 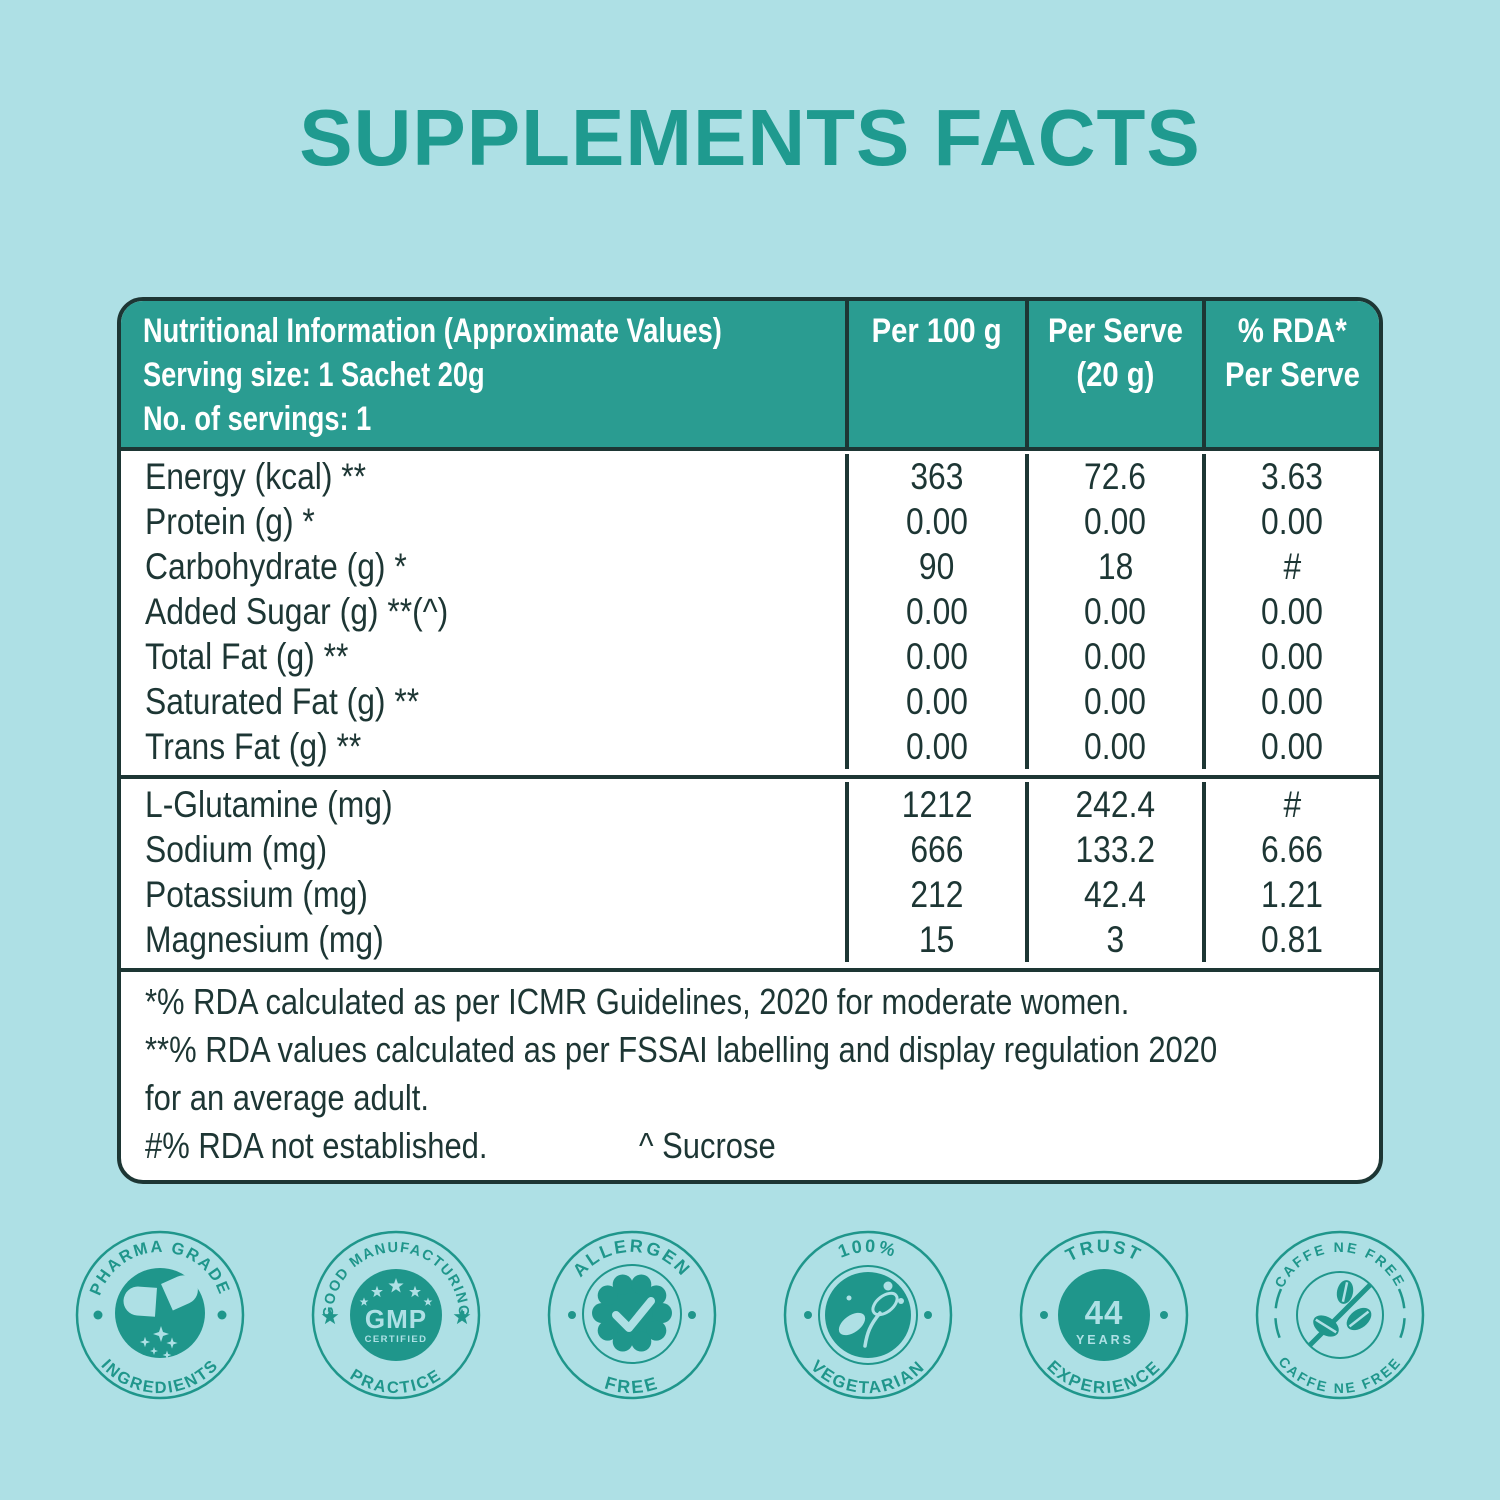 I want to click on row-label: Saturated Fat (g) **, so click(x=282, y=701).